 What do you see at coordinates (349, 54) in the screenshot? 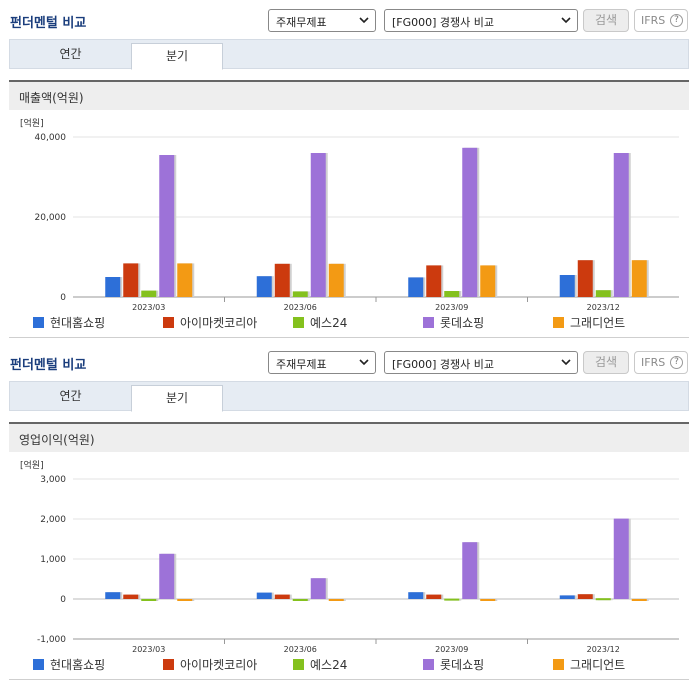
I see `period-tabs: 연간 분기` at bounding box center [349, 54].